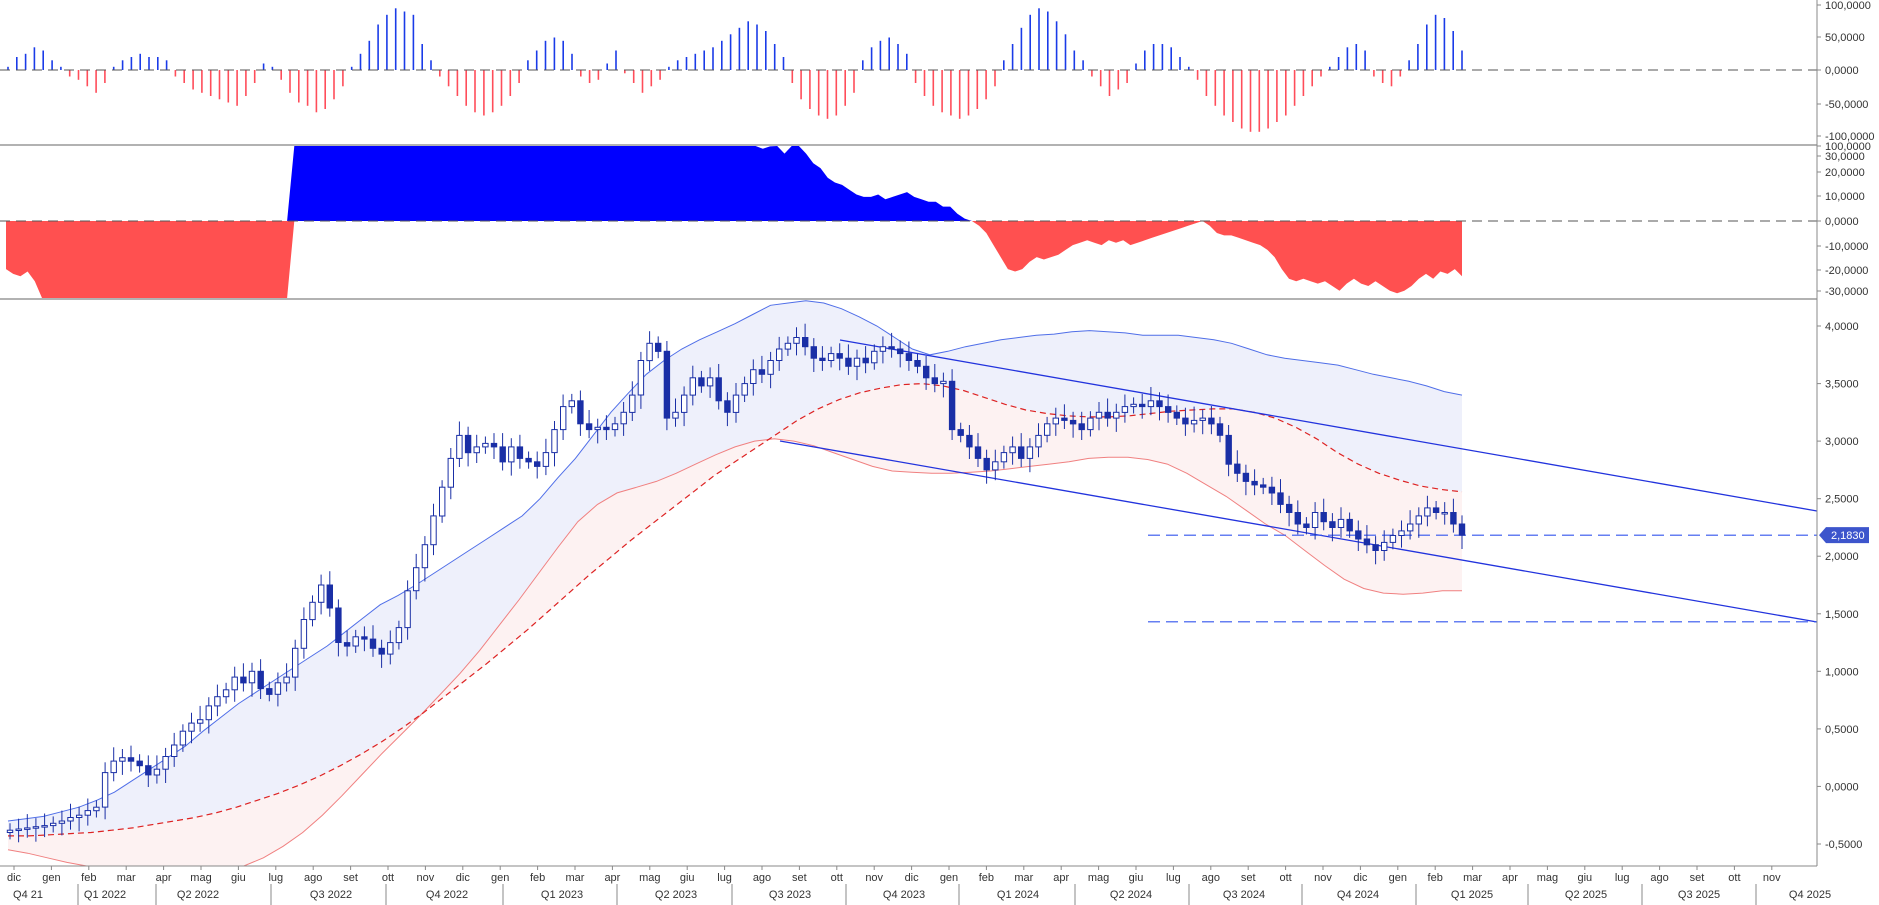  What do you see at coordinates (1061, 878) in the screenshot?
I see `month-label: apr` at bounding box center [1061, 878].